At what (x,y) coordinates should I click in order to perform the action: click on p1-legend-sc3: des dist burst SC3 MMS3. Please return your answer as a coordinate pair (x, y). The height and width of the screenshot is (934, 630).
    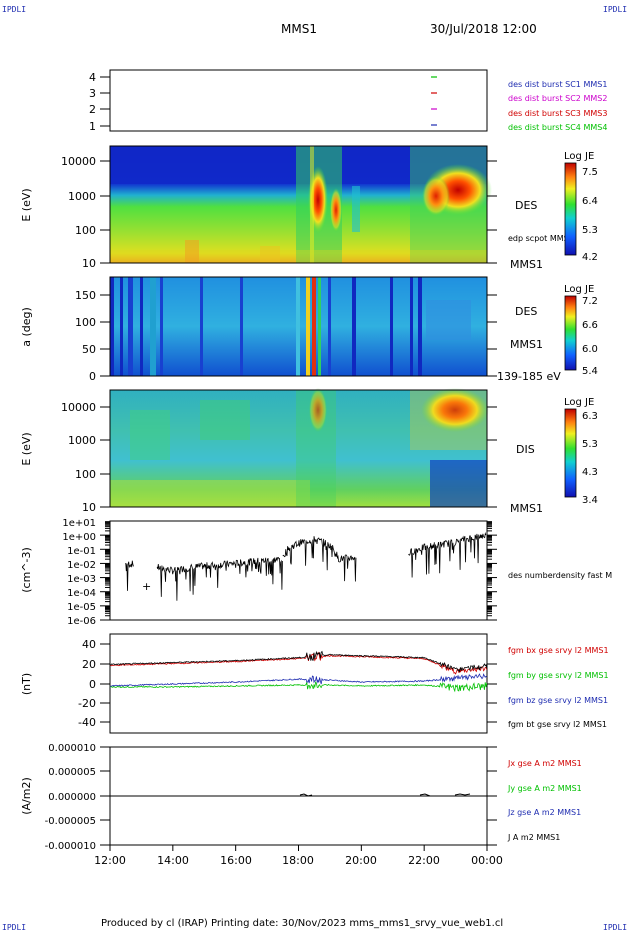
    Looking at the image, I should click on (557, 113).